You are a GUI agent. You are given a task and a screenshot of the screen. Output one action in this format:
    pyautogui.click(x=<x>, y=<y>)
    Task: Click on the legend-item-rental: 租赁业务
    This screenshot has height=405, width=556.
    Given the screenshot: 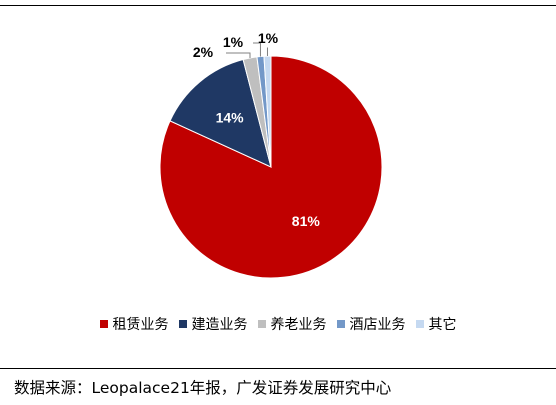 What is the action you would take?
    pyautogui.click(x=134, y=324)
    